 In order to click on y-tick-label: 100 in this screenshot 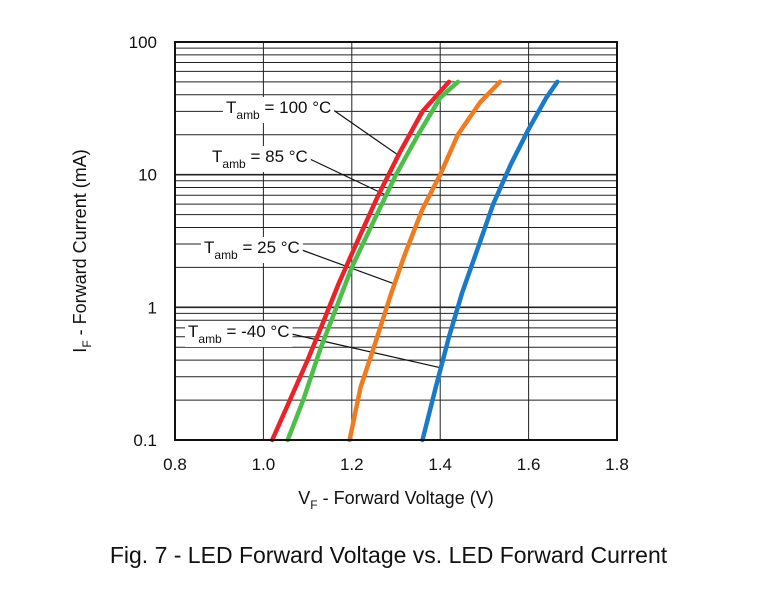, I will do `click(143, 42)`.